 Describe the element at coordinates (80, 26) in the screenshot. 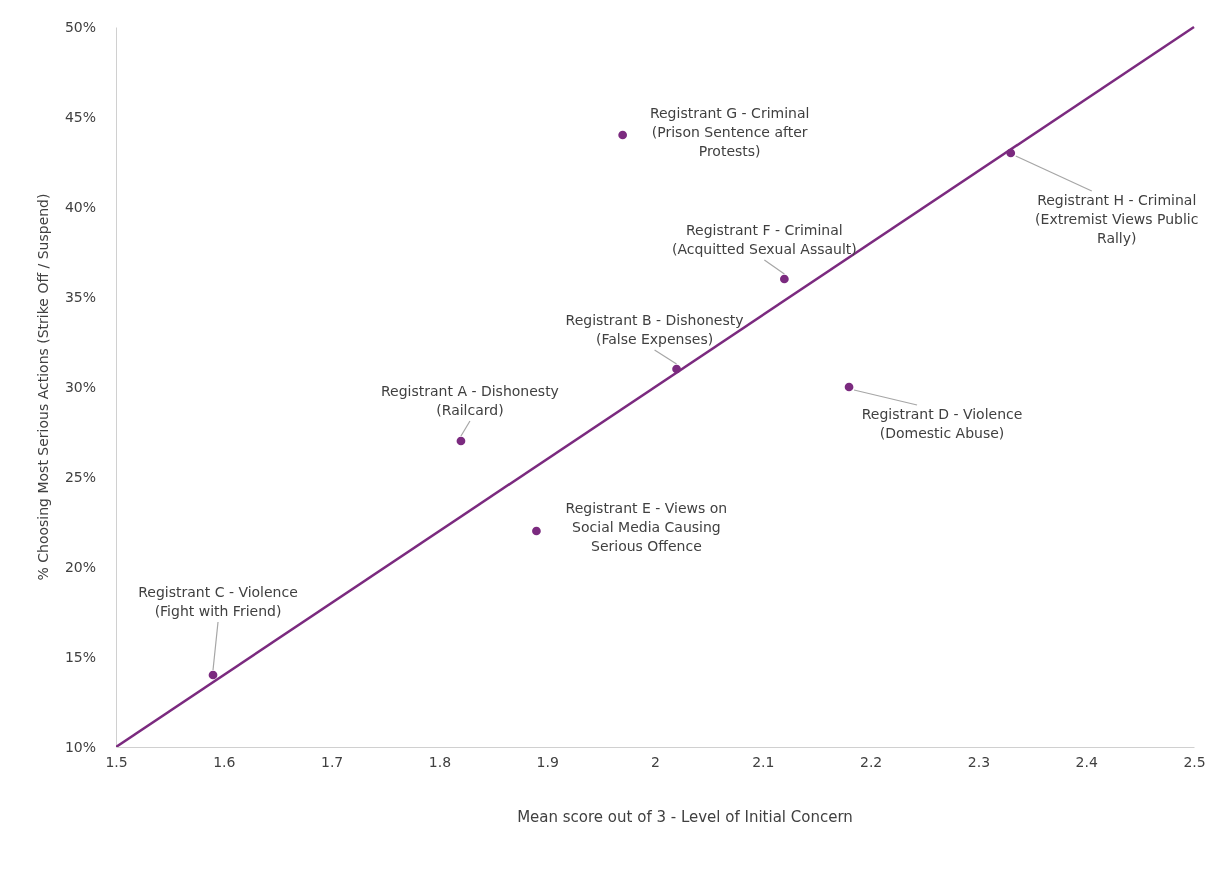

I see `y-tick-label: 50%` at that location.